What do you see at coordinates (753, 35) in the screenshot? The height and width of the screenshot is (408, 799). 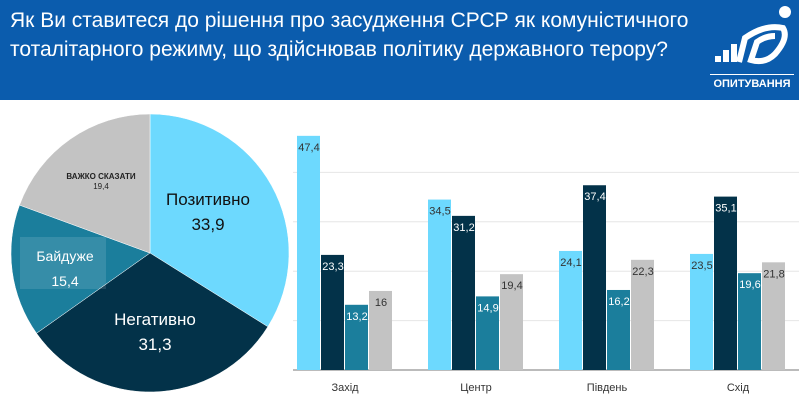 I see `survey-logo-icon` at bounding box center [753, 35].